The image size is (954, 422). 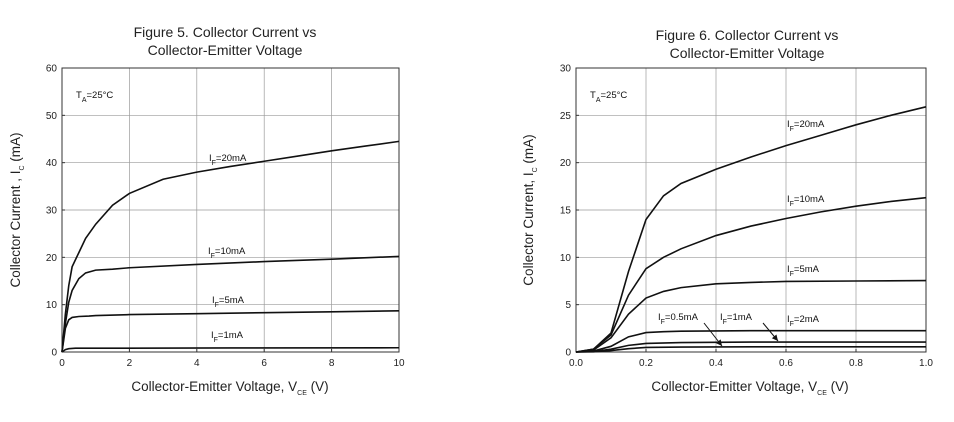 I want to click on x-tick-label: 0, so click(x=62, y=363).